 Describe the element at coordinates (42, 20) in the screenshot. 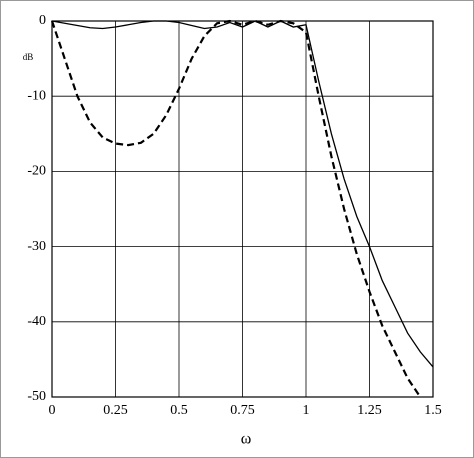

I see `y-tick-label: 0` at that location.